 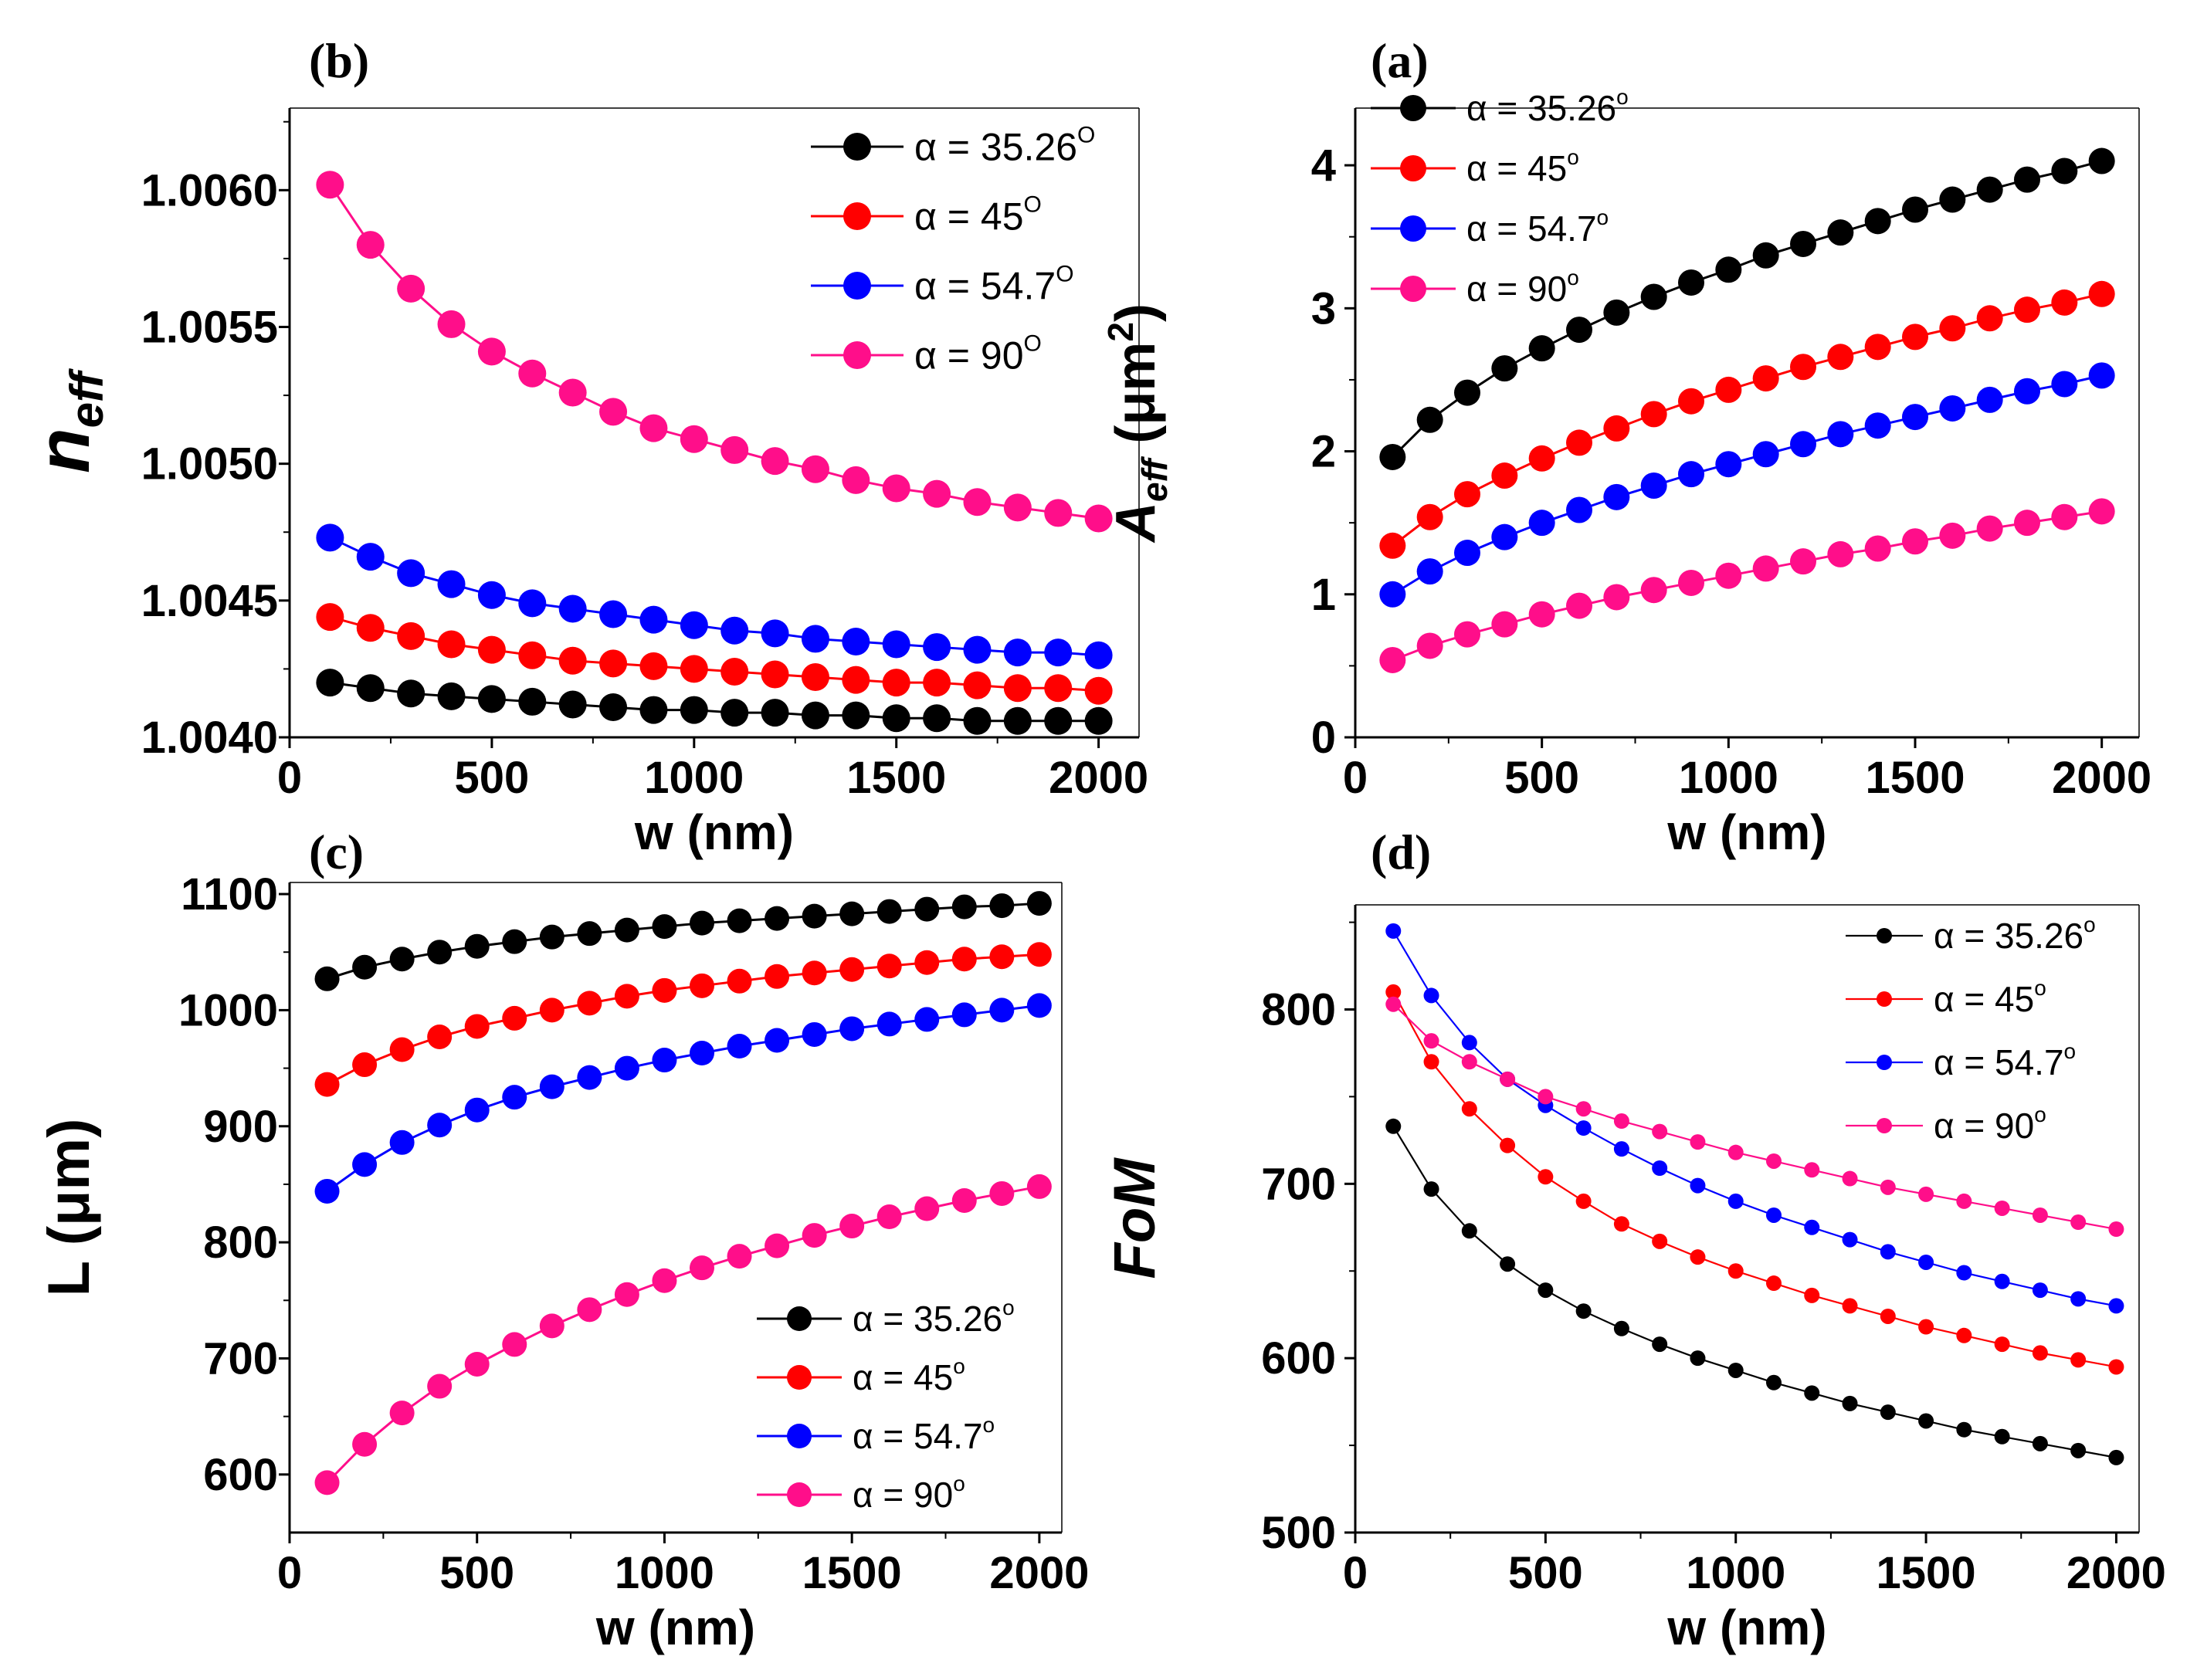 I want to click on legend-label: α = 54.7o, so click(x=2005, y=1061).